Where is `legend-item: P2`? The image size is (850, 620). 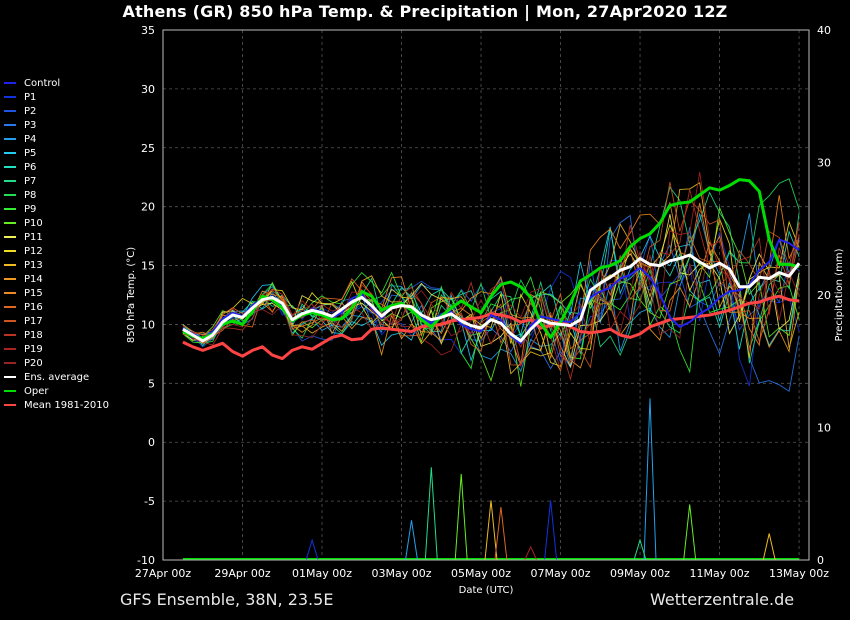
legend-item: P2 is located at coordinates (56, 111).